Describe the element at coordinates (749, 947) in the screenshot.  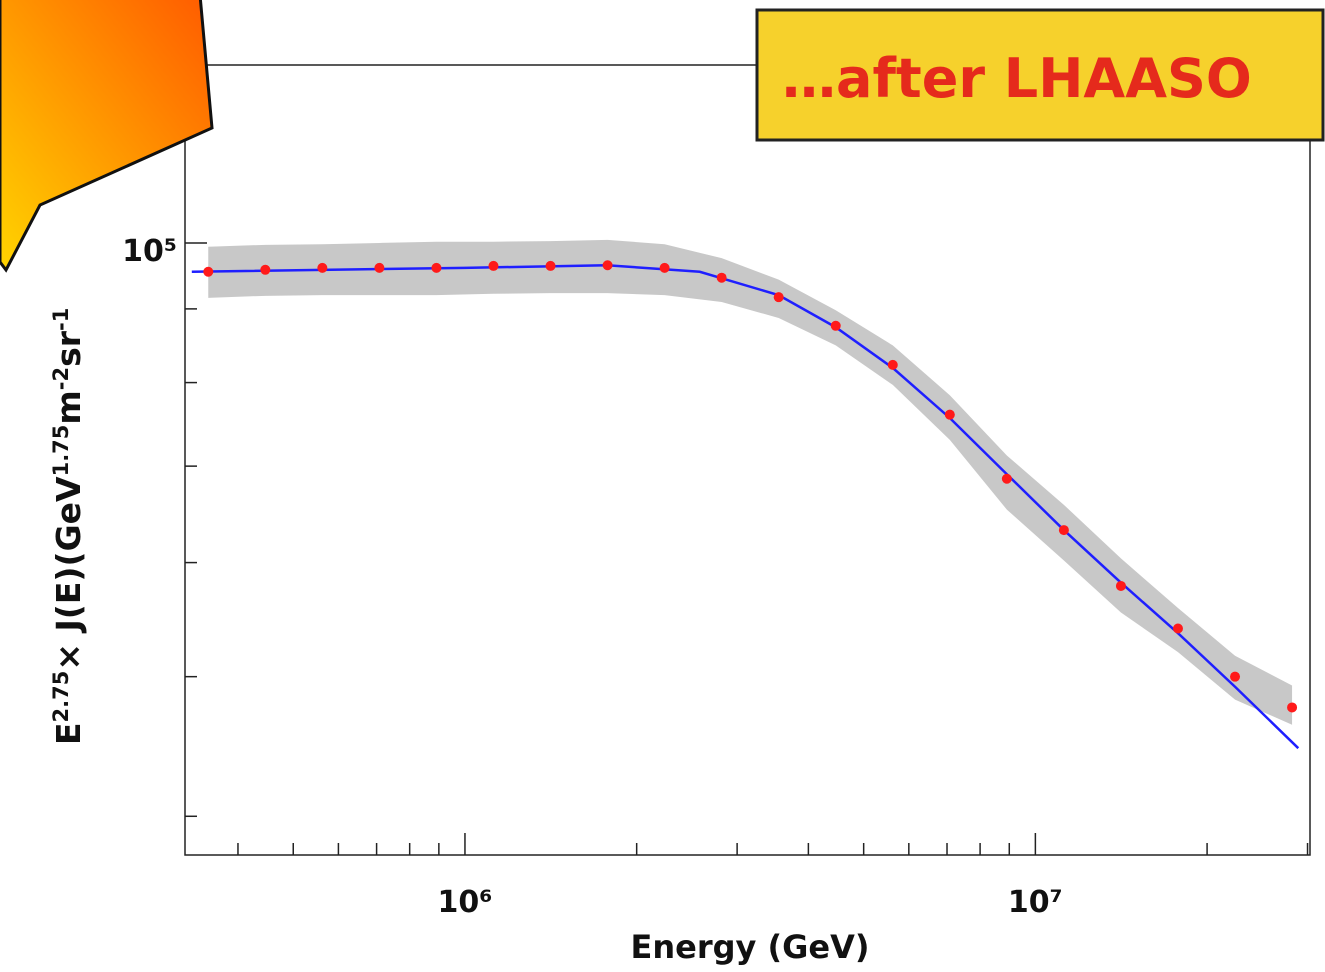
I see `x-axis-label: Energy (GeV)` at that location.